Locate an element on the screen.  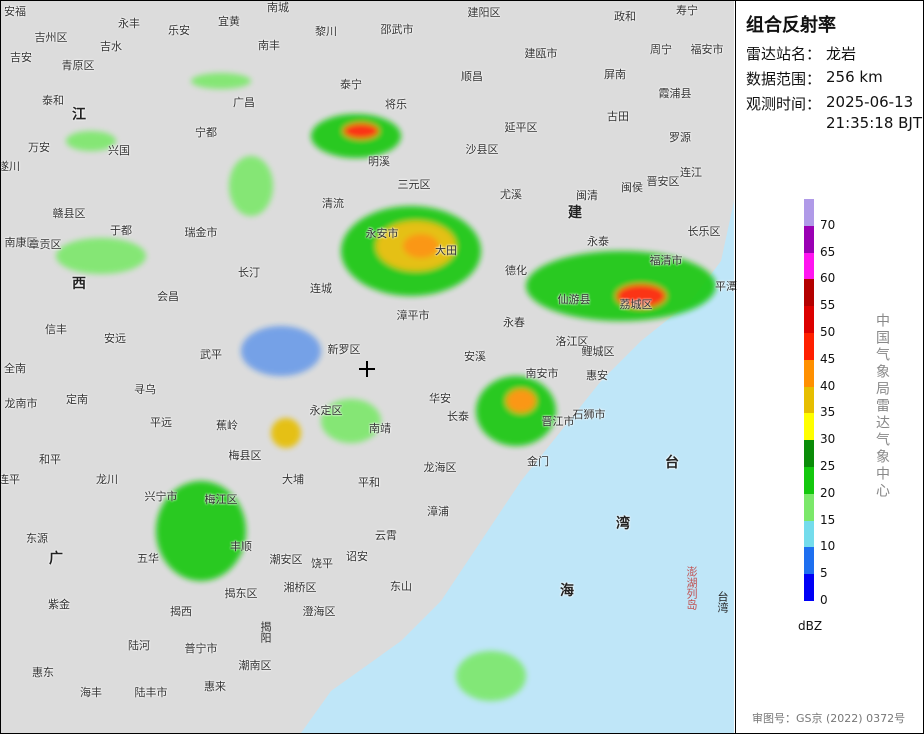
place-label: 南安市 is located at coordinates (542, 373).